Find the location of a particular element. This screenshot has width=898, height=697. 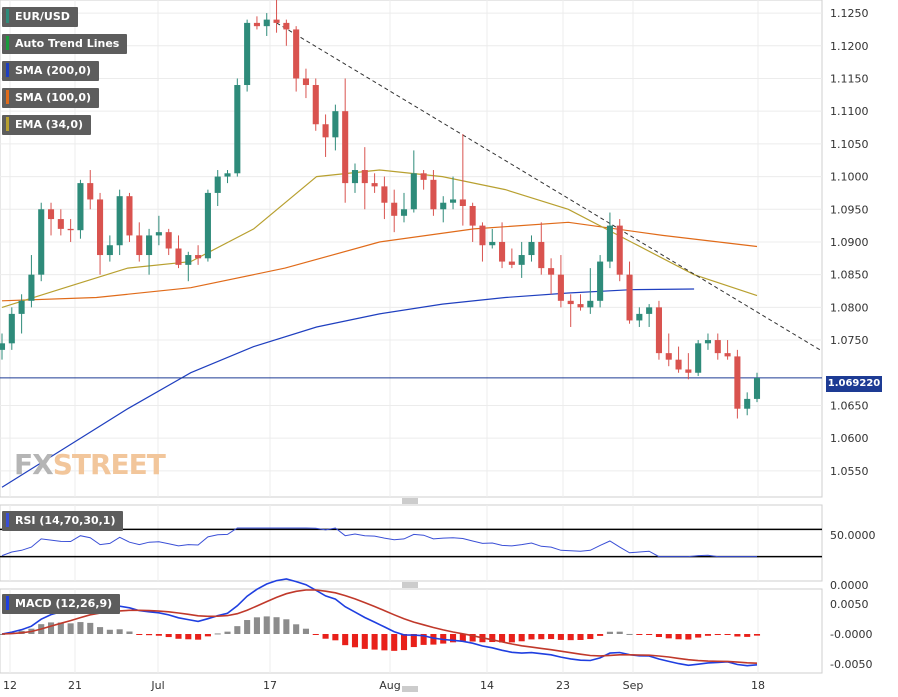

y-tick-label: 1.1050 is located at coordinates (849, 144).